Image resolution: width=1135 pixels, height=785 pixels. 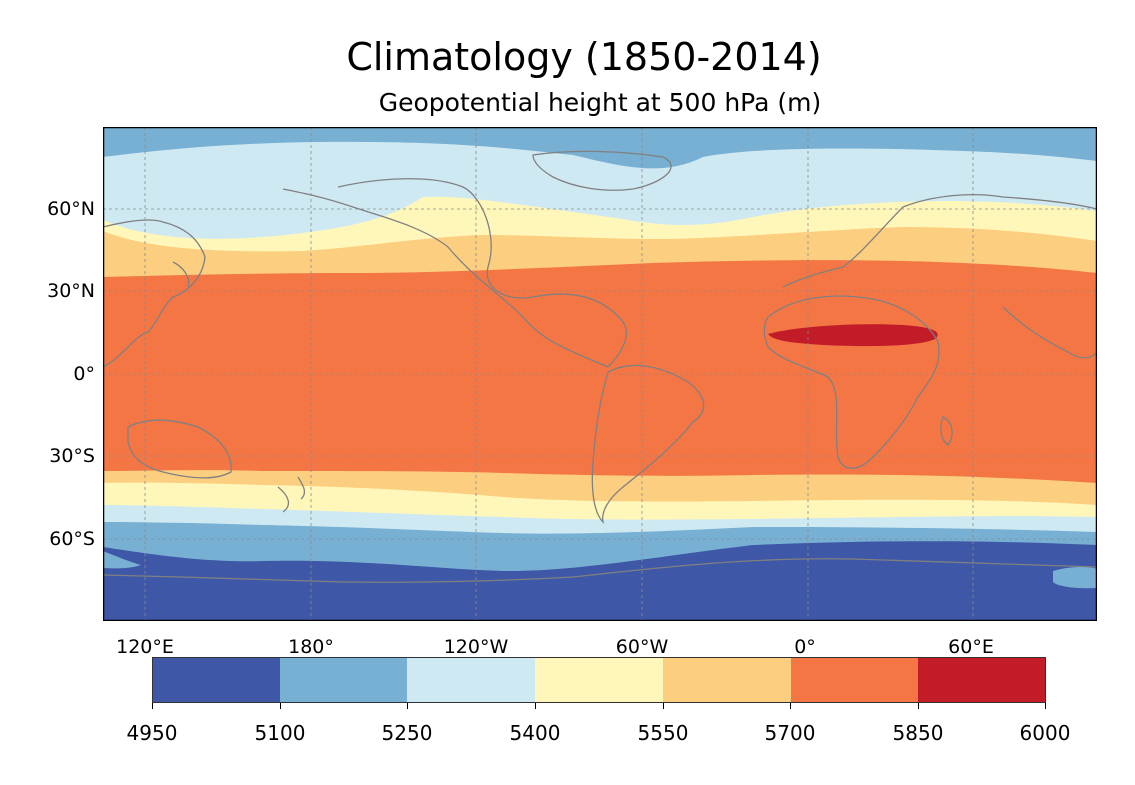 I want to click on lon-label-120w: 120°W, so click(x=476, y=647).